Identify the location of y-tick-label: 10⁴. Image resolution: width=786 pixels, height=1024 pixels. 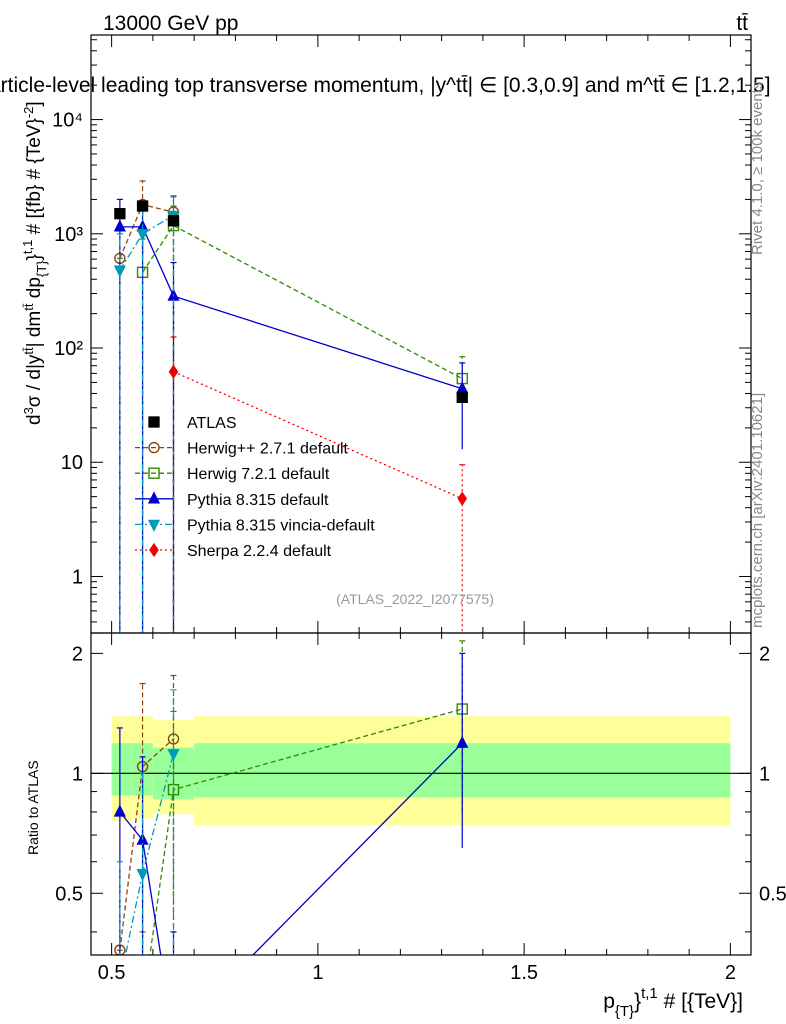
(67, 121).